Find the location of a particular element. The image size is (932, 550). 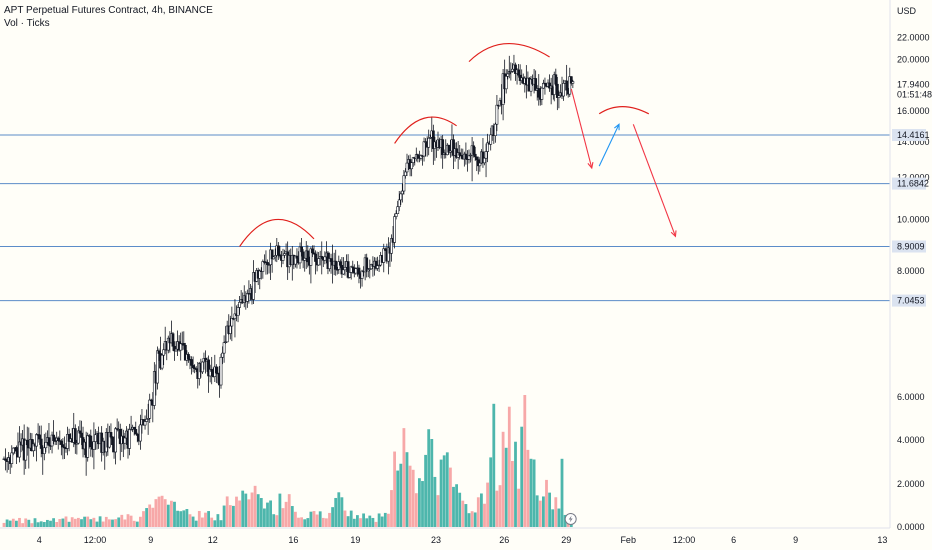

x-tick-label: 23 is located at coordinates (436, 540).